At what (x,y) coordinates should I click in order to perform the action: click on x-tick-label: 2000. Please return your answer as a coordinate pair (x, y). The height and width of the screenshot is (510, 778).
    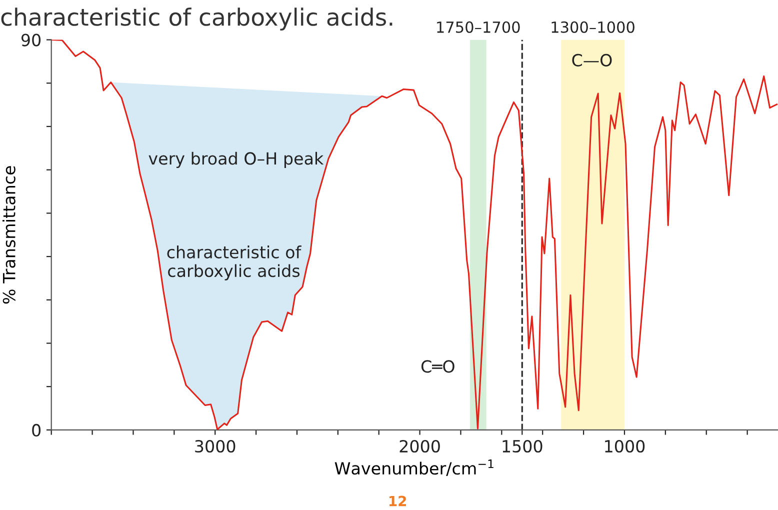
    Looking at the image, I should click on (420, 446).